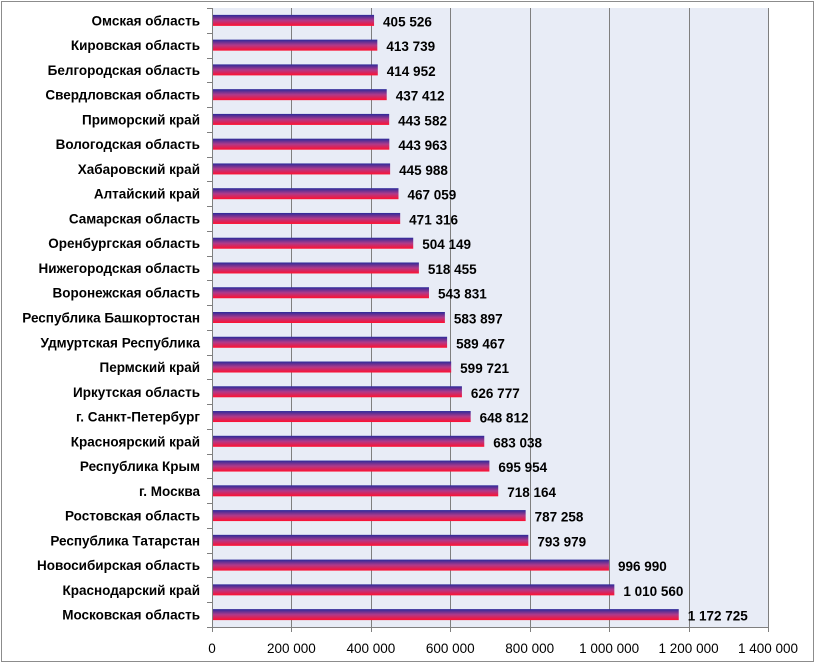  I want to click on category-label: Оренбургская область, so click(124, 243).